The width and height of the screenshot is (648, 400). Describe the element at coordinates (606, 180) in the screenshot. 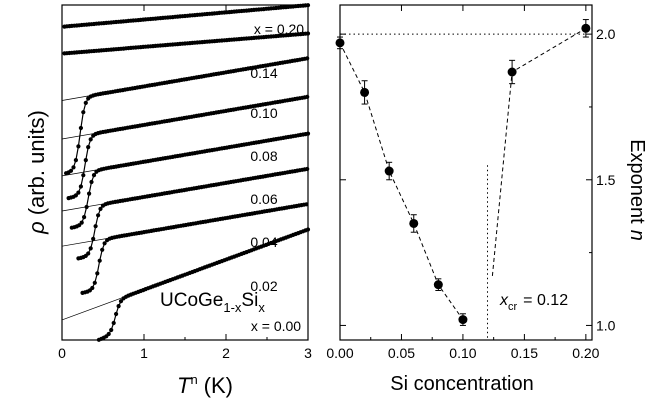

I see `right-y-tick-label: 1.5` at that location.